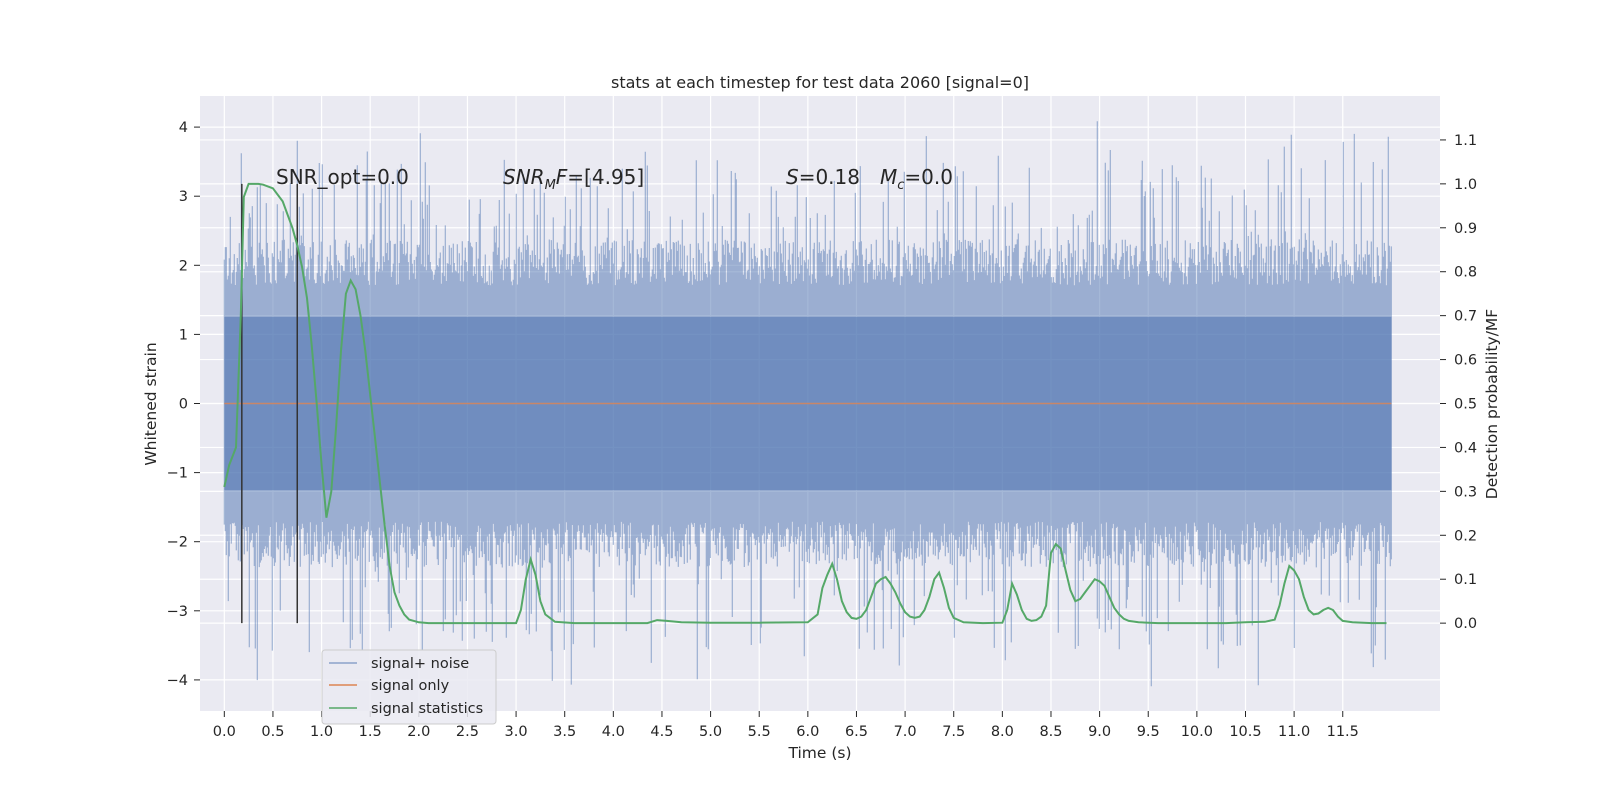 Image resolution: width=1600 pixels, height=800 pixels. I want to click on right-y-tick-label: 0.6, so click(1465, 361).